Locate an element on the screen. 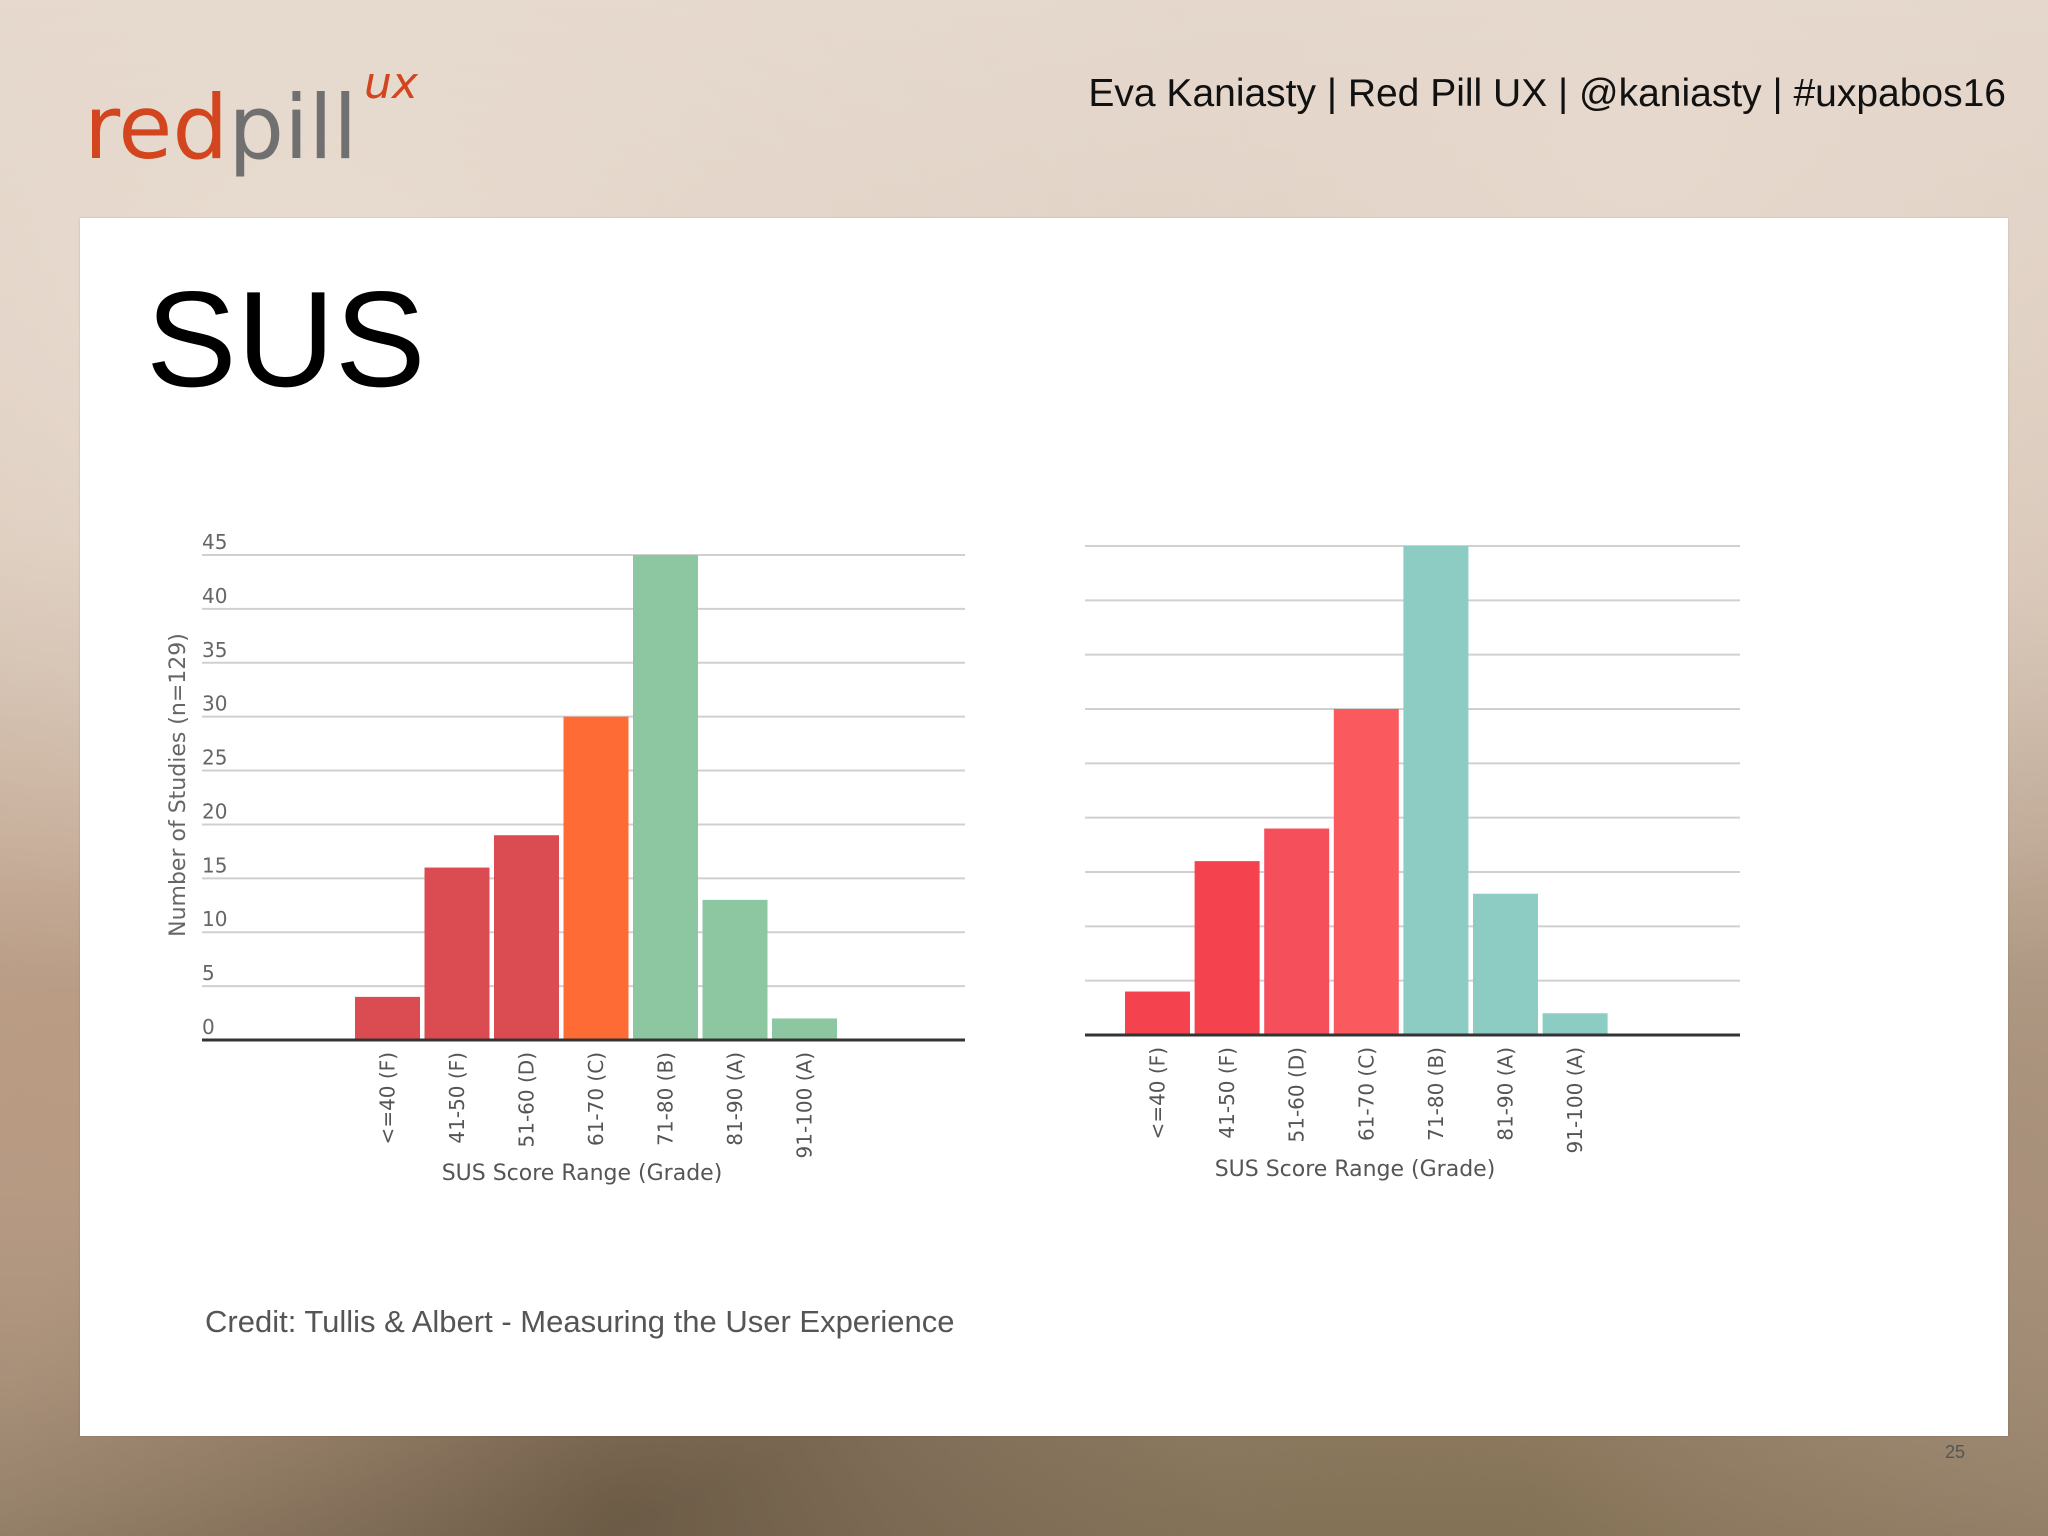  y-tick-label: 10 is located at coordinates (214, 919).